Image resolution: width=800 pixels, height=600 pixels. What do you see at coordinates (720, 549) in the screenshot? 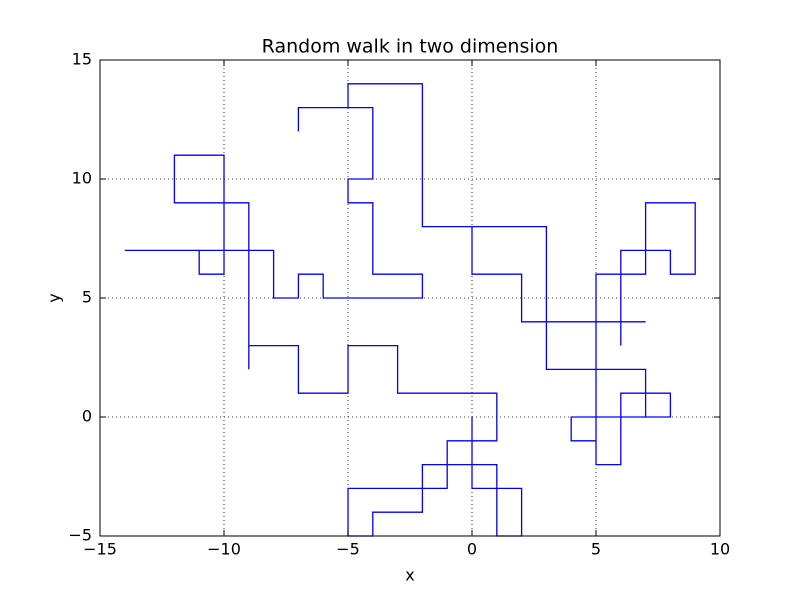
I see `x-tick-label: 10` at bounding box center [720, 549].